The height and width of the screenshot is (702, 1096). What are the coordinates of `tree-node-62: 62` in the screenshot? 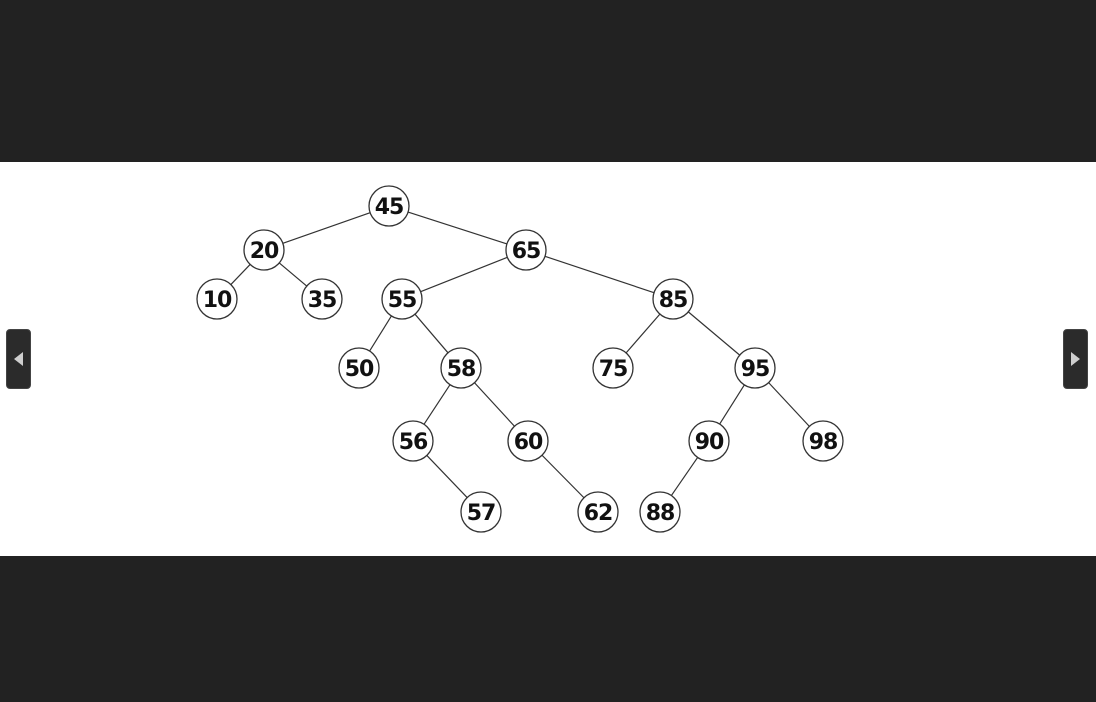 It's located at (598, 512).